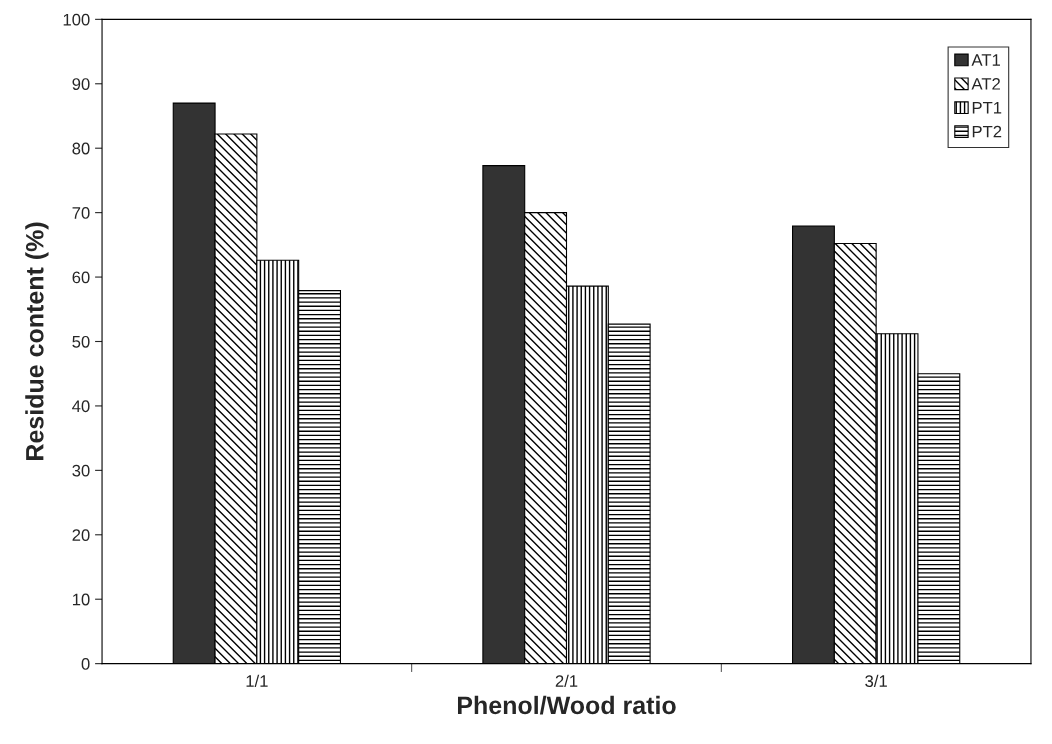  What do you see at coordinates (81, 535) in the screenshot?
I see `y-tick-label: 20` at bounding box center [81, 535].